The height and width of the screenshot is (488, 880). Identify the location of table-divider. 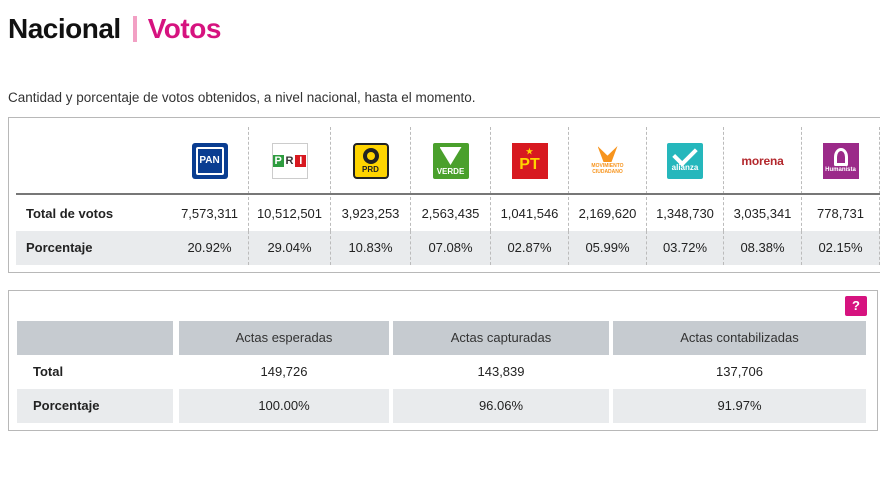
(448, 194).